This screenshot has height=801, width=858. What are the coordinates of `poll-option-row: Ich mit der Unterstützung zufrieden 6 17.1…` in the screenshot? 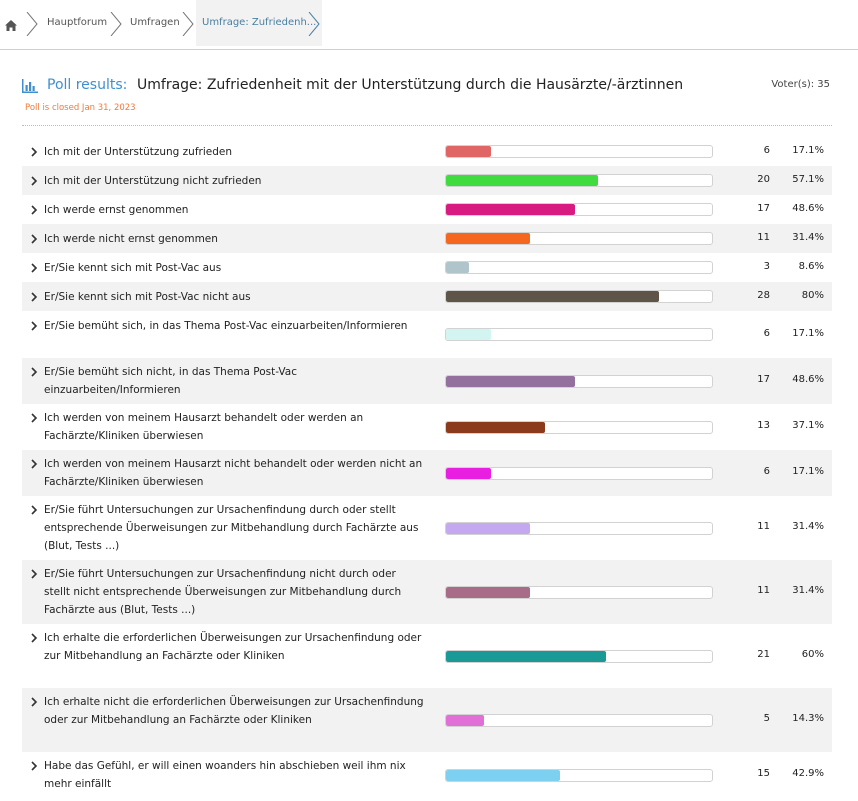 It's located at (427, 151).